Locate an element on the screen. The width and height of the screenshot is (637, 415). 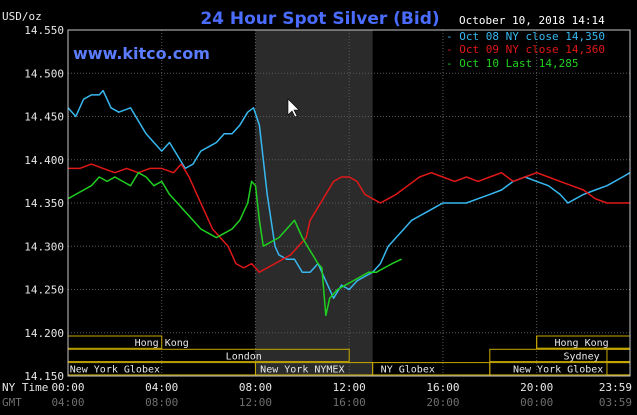
x-tick-label-gmt: 04:00 is located at coordinates (67, 402).